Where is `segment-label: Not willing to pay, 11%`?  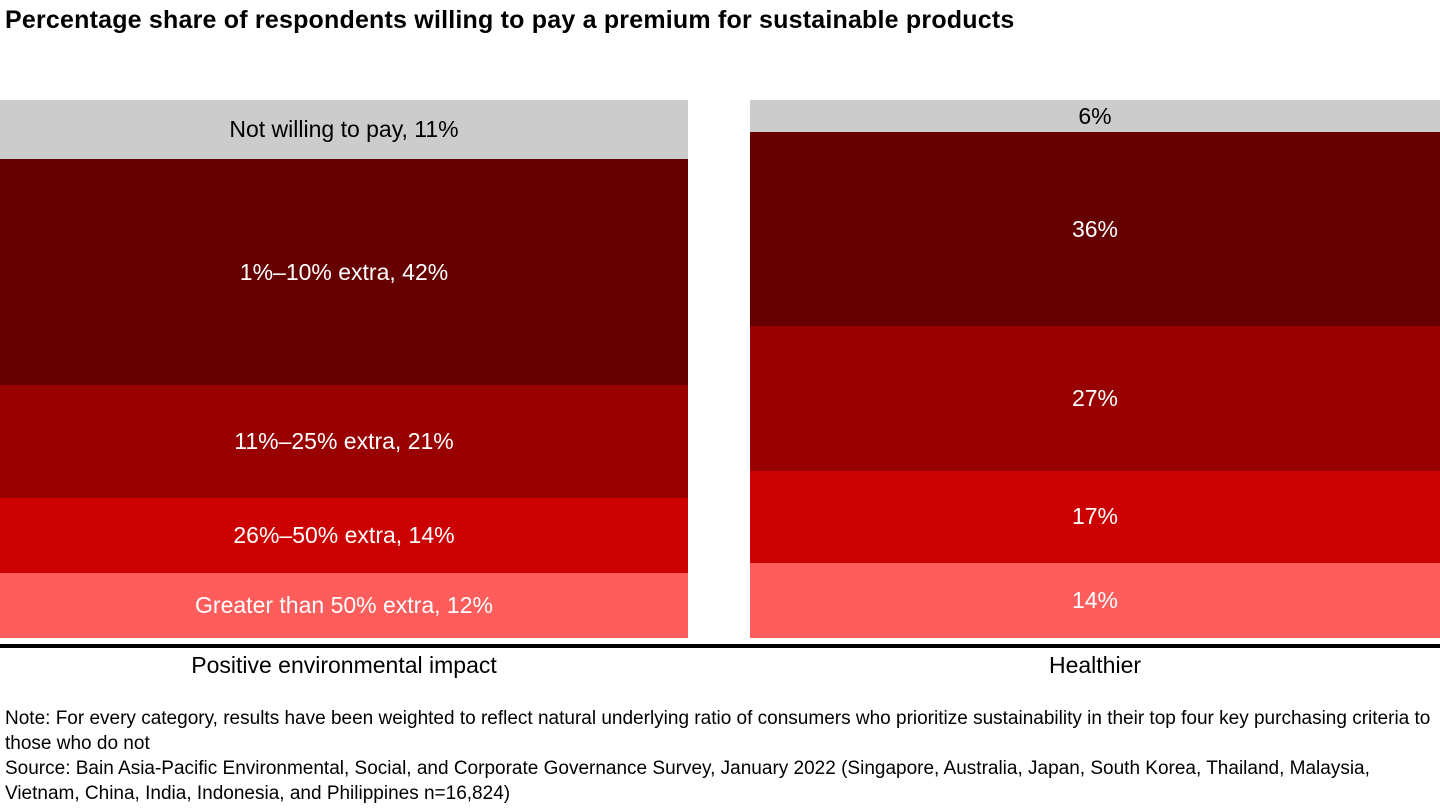
segment-label: Not willing to pay, 11% is located at coordinates (344, 129).